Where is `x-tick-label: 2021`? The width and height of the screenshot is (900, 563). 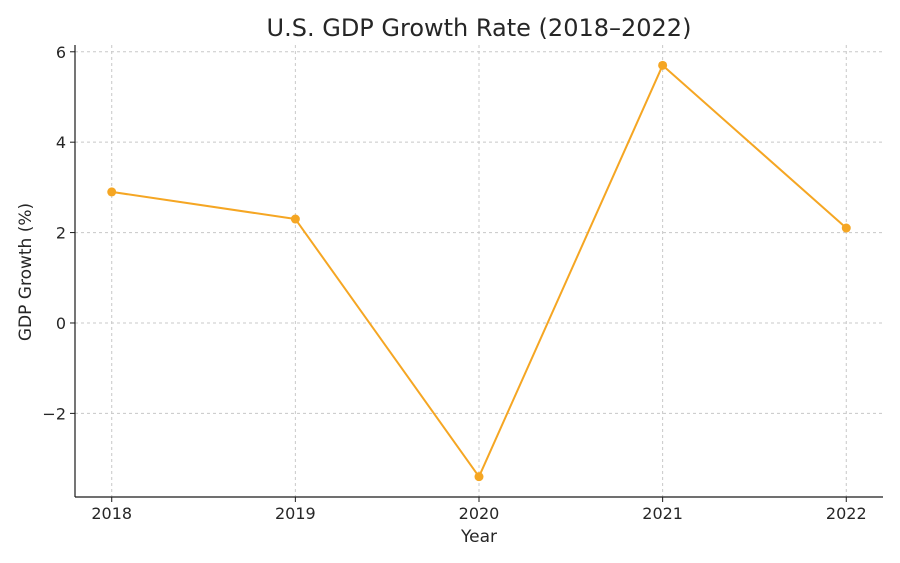 x-tick-label: 2021 is located at coordinates (662, 513).